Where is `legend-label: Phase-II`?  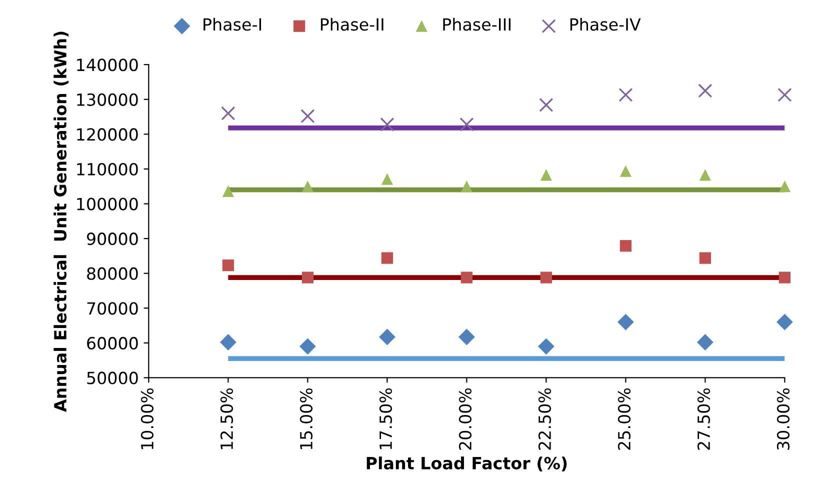 legend-label: Phase-II is located at coordinates (352, 24).